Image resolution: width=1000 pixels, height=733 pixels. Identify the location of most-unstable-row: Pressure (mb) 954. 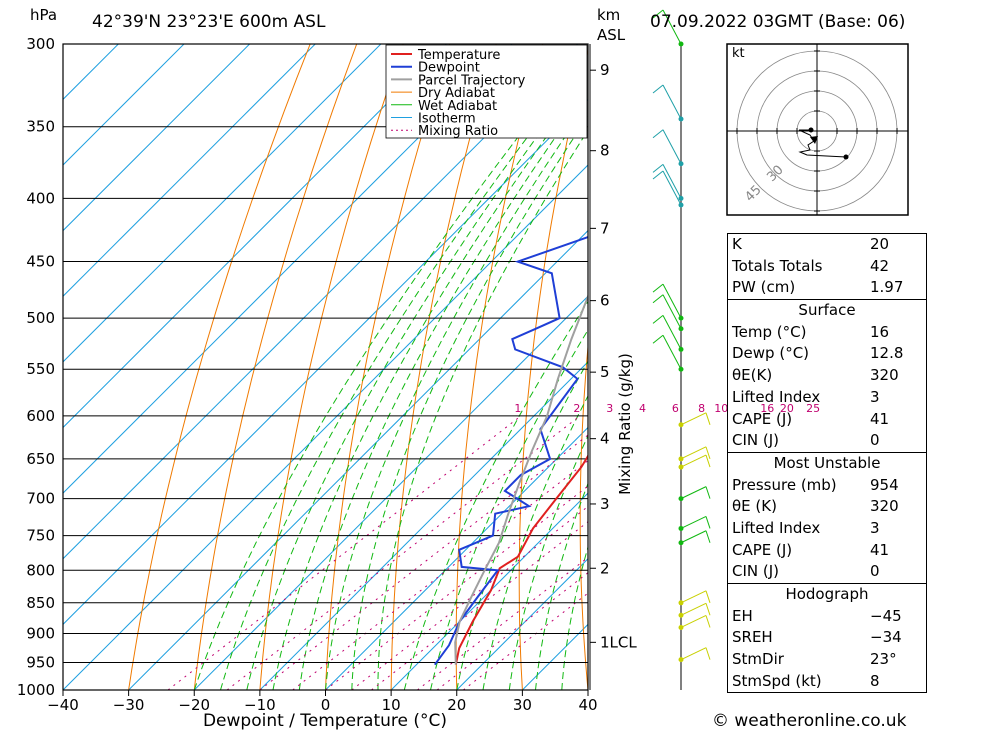
(827, 486).